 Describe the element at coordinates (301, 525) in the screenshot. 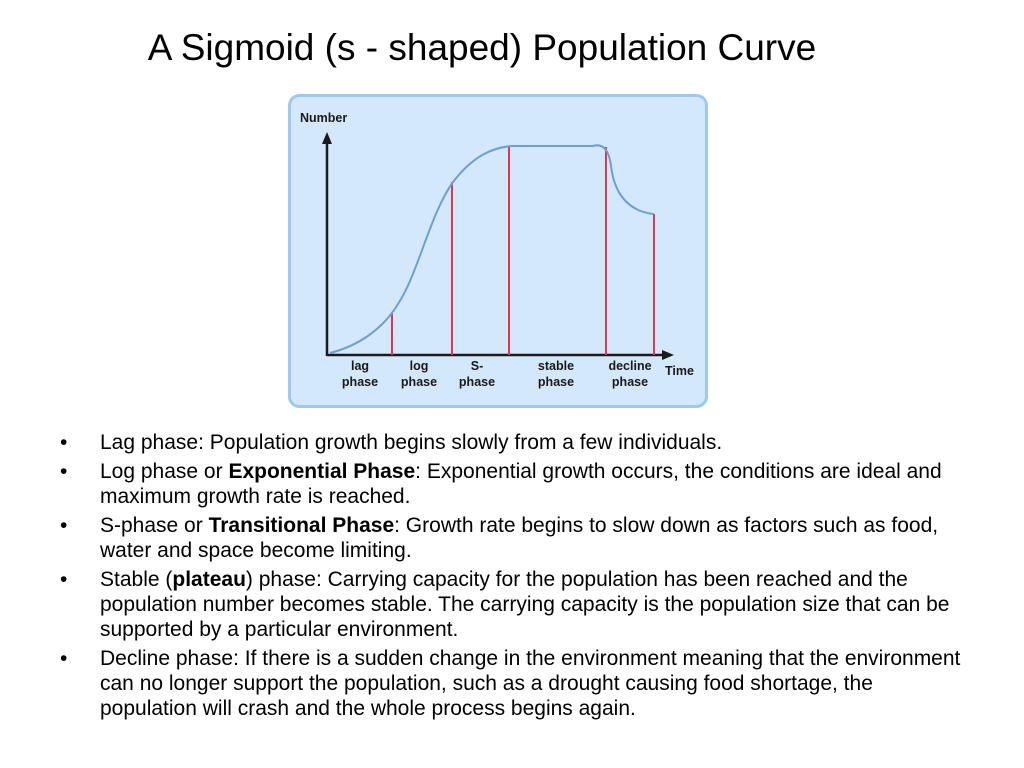

I see `bullet-bold-text: Transitional Phase` at that location.